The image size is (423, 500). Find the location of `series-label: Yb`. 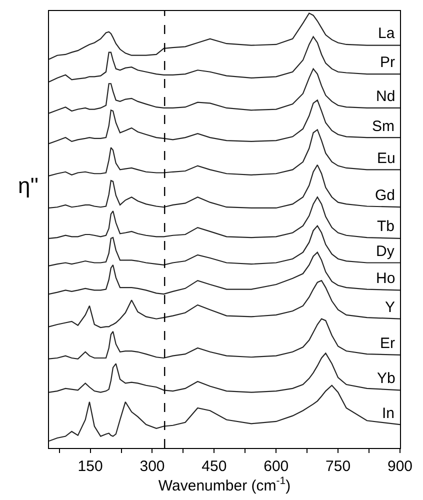

series-label: Yb is located at coordinates (386, 378).